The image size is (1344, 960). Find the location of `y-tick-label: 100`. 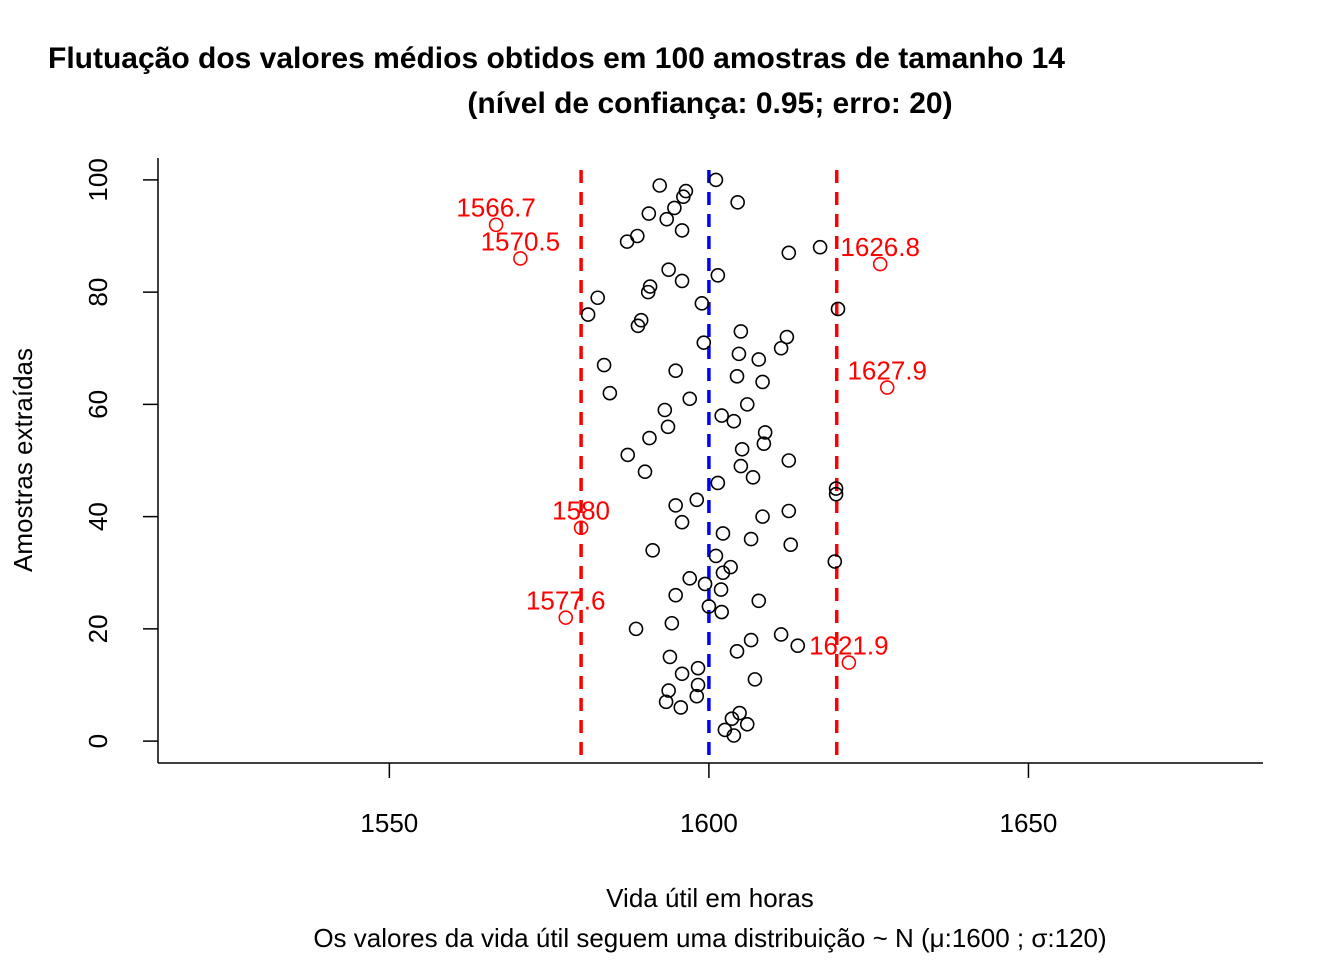

y-tick-label: 100 is located at coordinates (98, 179).